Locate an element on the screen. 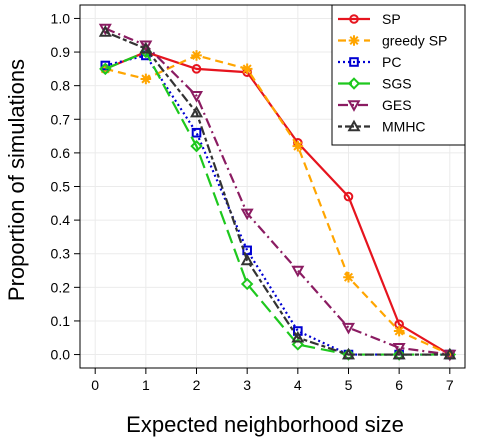 The width and height of the screenshot is (480, 442). legend-item: MMHC is located at coordinates (382, 127).